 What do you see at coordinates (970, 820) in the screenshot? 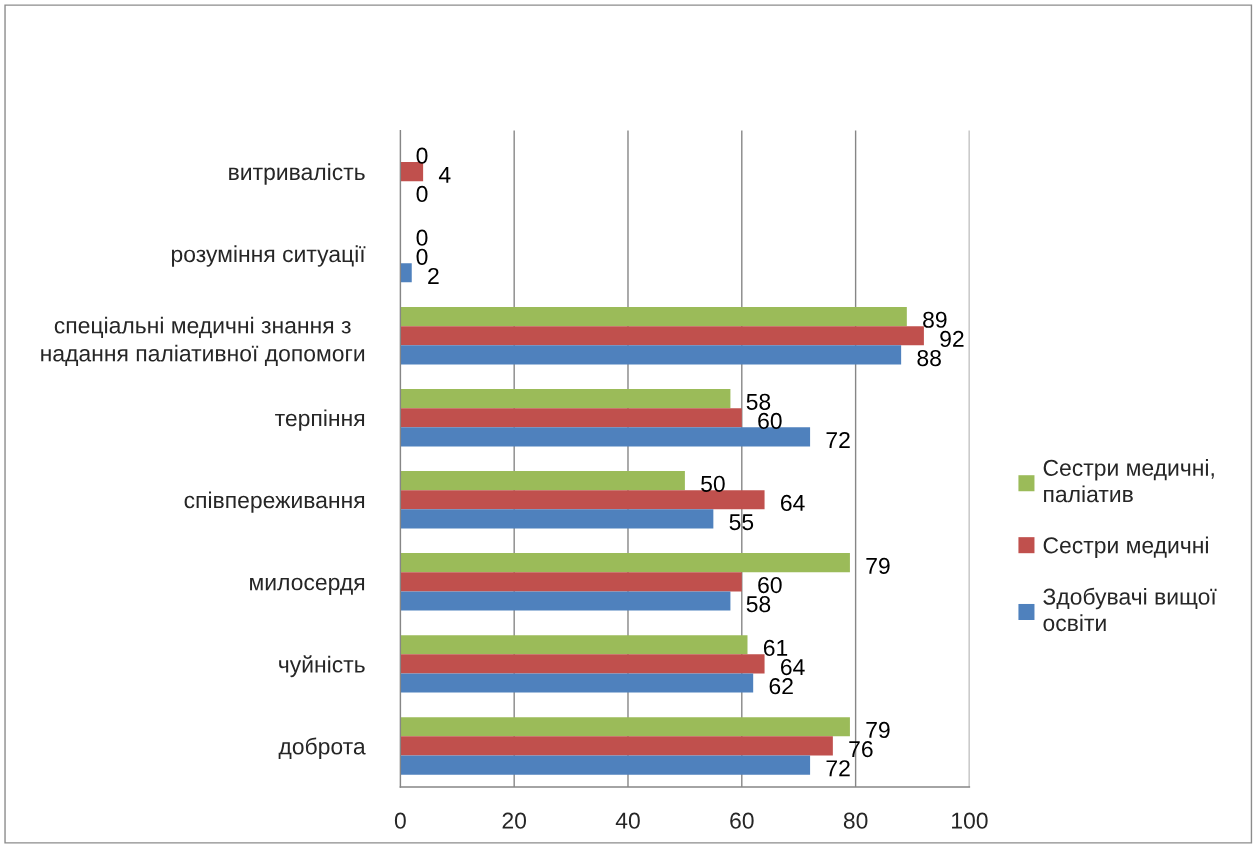
I see `x-tick-label: 100` at bounding box center [970, 820].